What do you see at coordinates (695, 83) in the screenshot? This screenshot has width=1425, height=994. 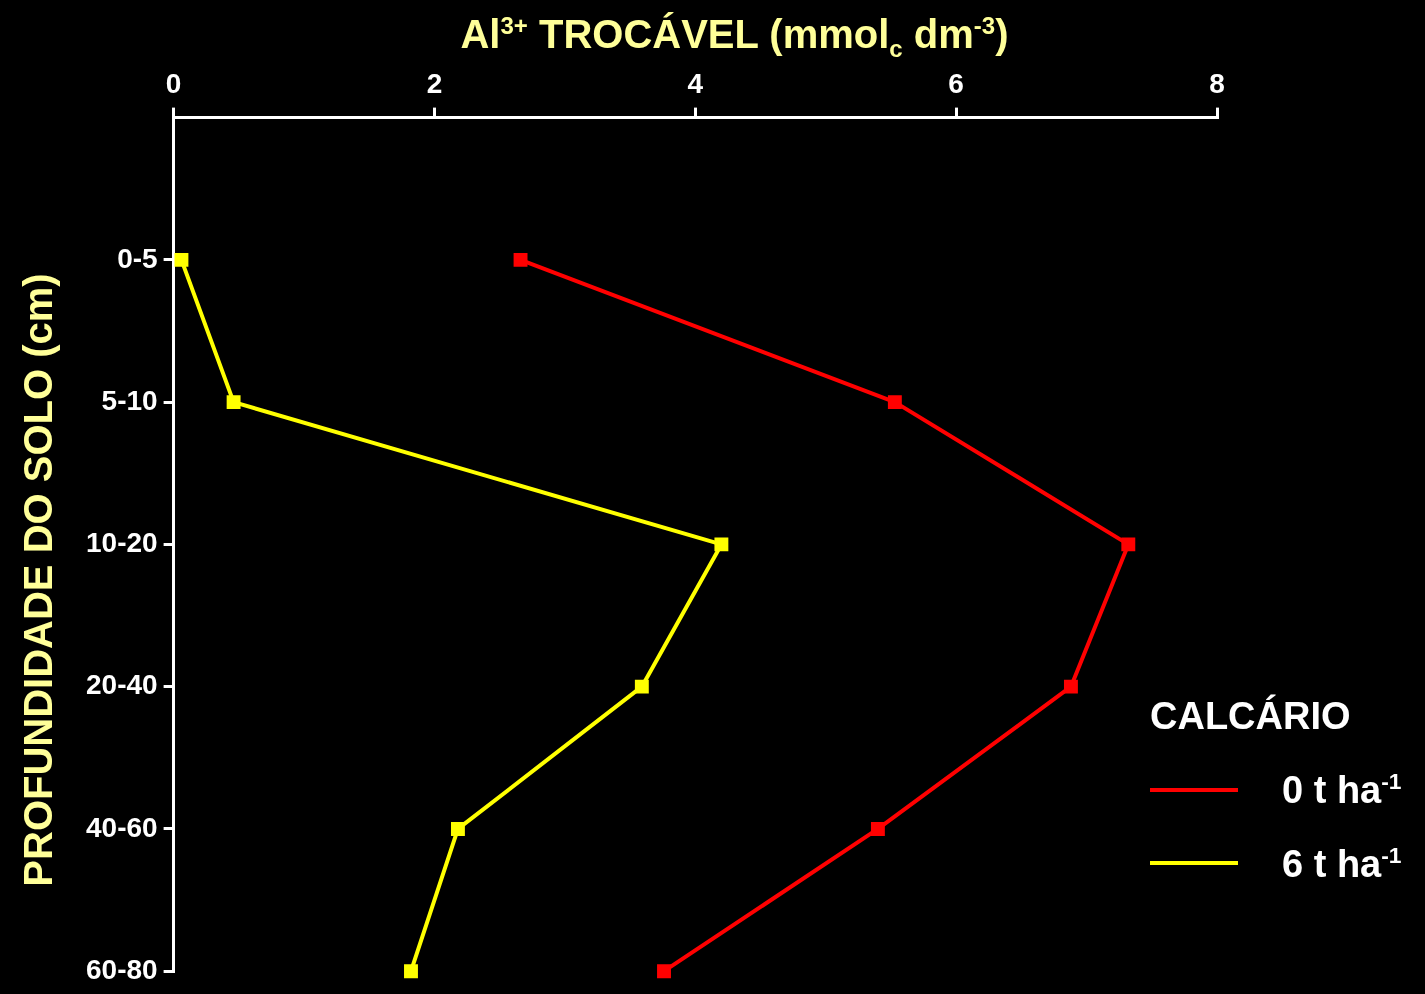 I see `x-tick-label: 4` at bounding box center [695, 83].